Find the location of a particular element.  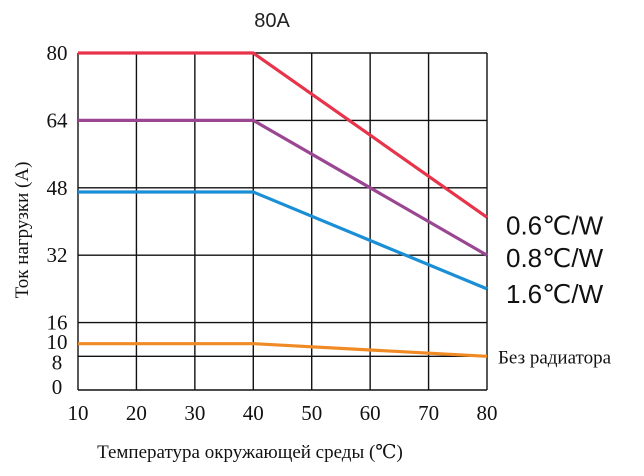

y-tick-label: 48 is located at coordinates (57, 188).